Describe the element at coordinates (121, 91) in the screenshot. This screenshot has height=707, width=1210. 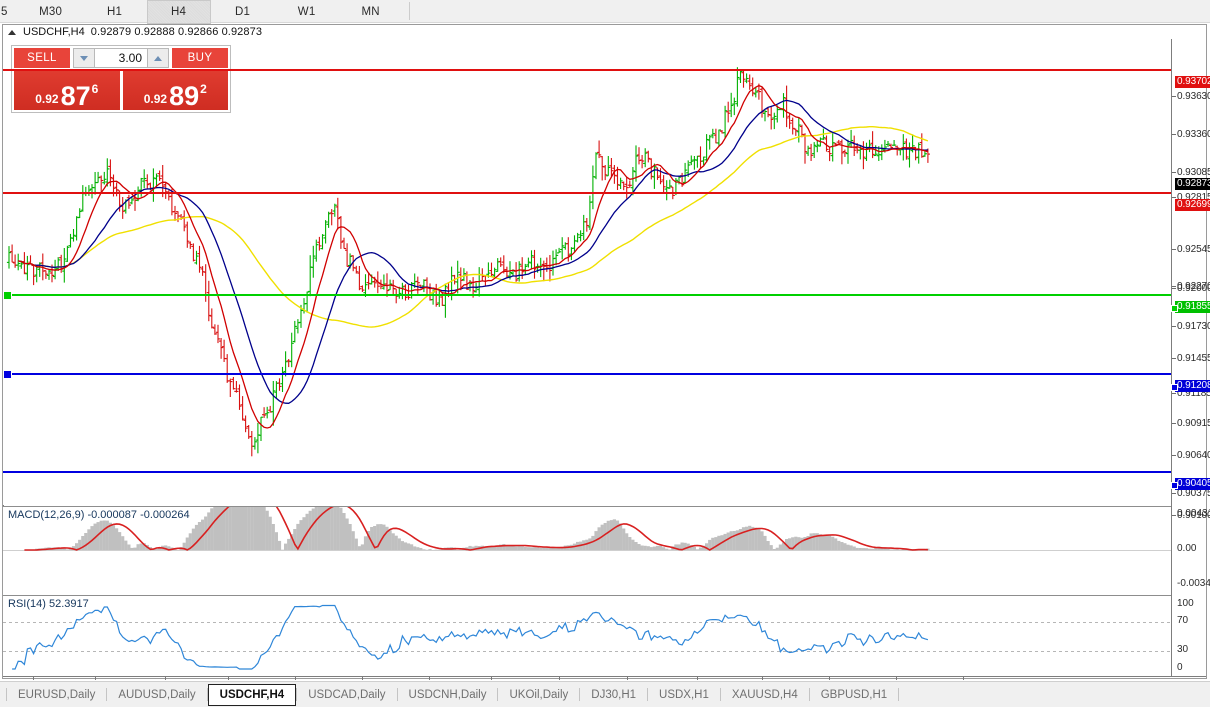
I see `trade-quotes-row: 0.92 87 6 0.92 89 2` at that location.